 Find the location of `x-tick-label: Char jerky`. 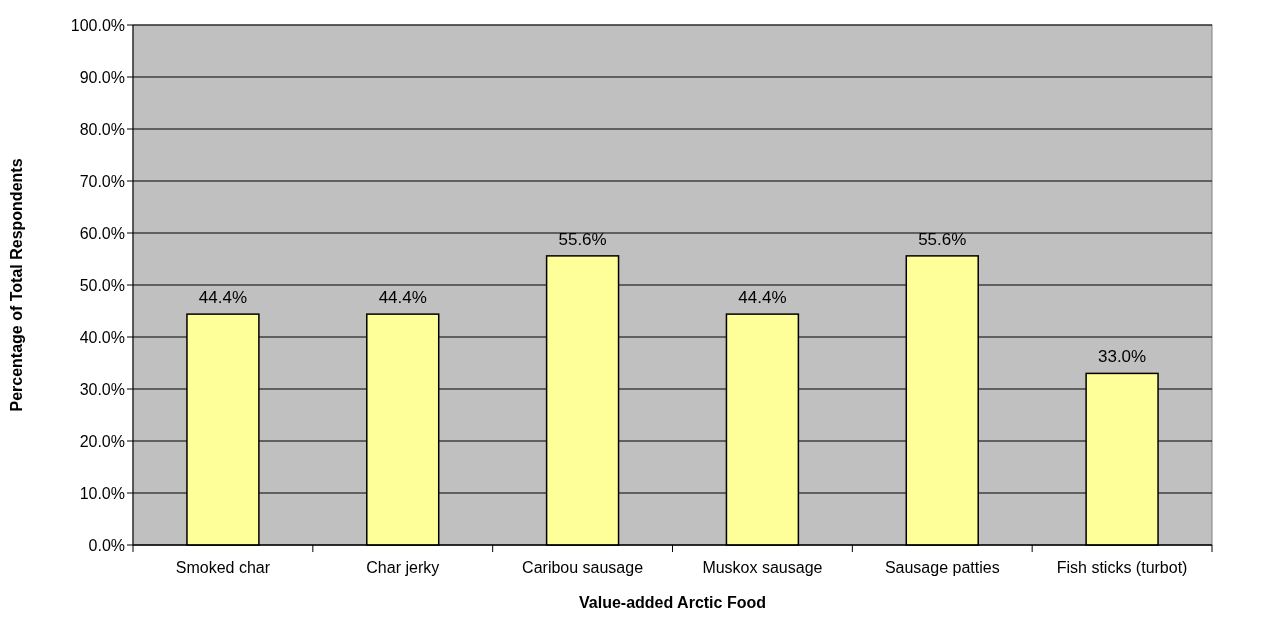

x-tick-label: Char jerky is located at coordinates (403, 567).